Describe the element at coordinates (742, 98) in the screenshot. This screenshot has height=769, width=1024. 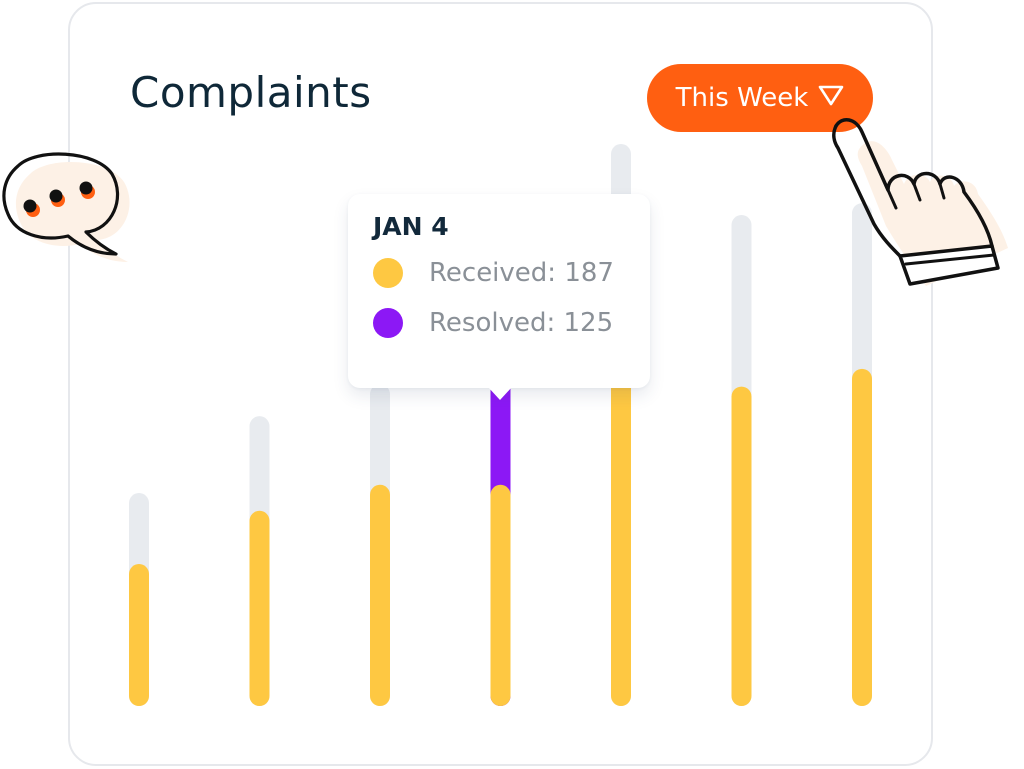
I see `range-dropdown-label: This Week` at that location.